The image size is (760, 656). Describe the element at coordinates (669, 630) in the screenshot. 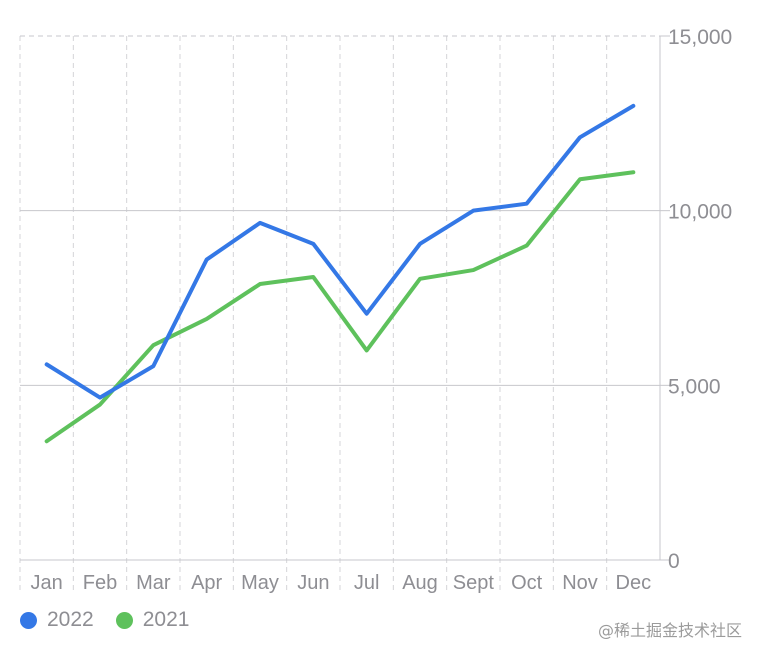

I see `watermark: @稀土掘金技术社区` at that location.